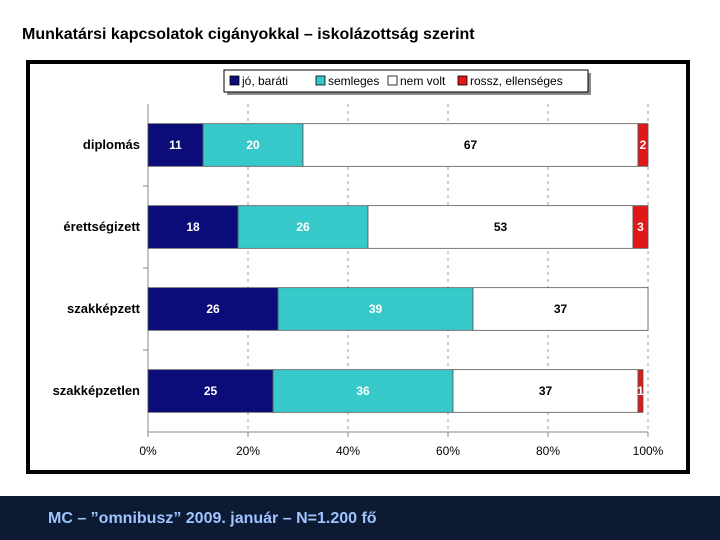 The height and width of the screenshot is (540, 720). Describe the element at coordinates (148, 451) in the screenshot. I see `x-tick-label: 0%` at that location.